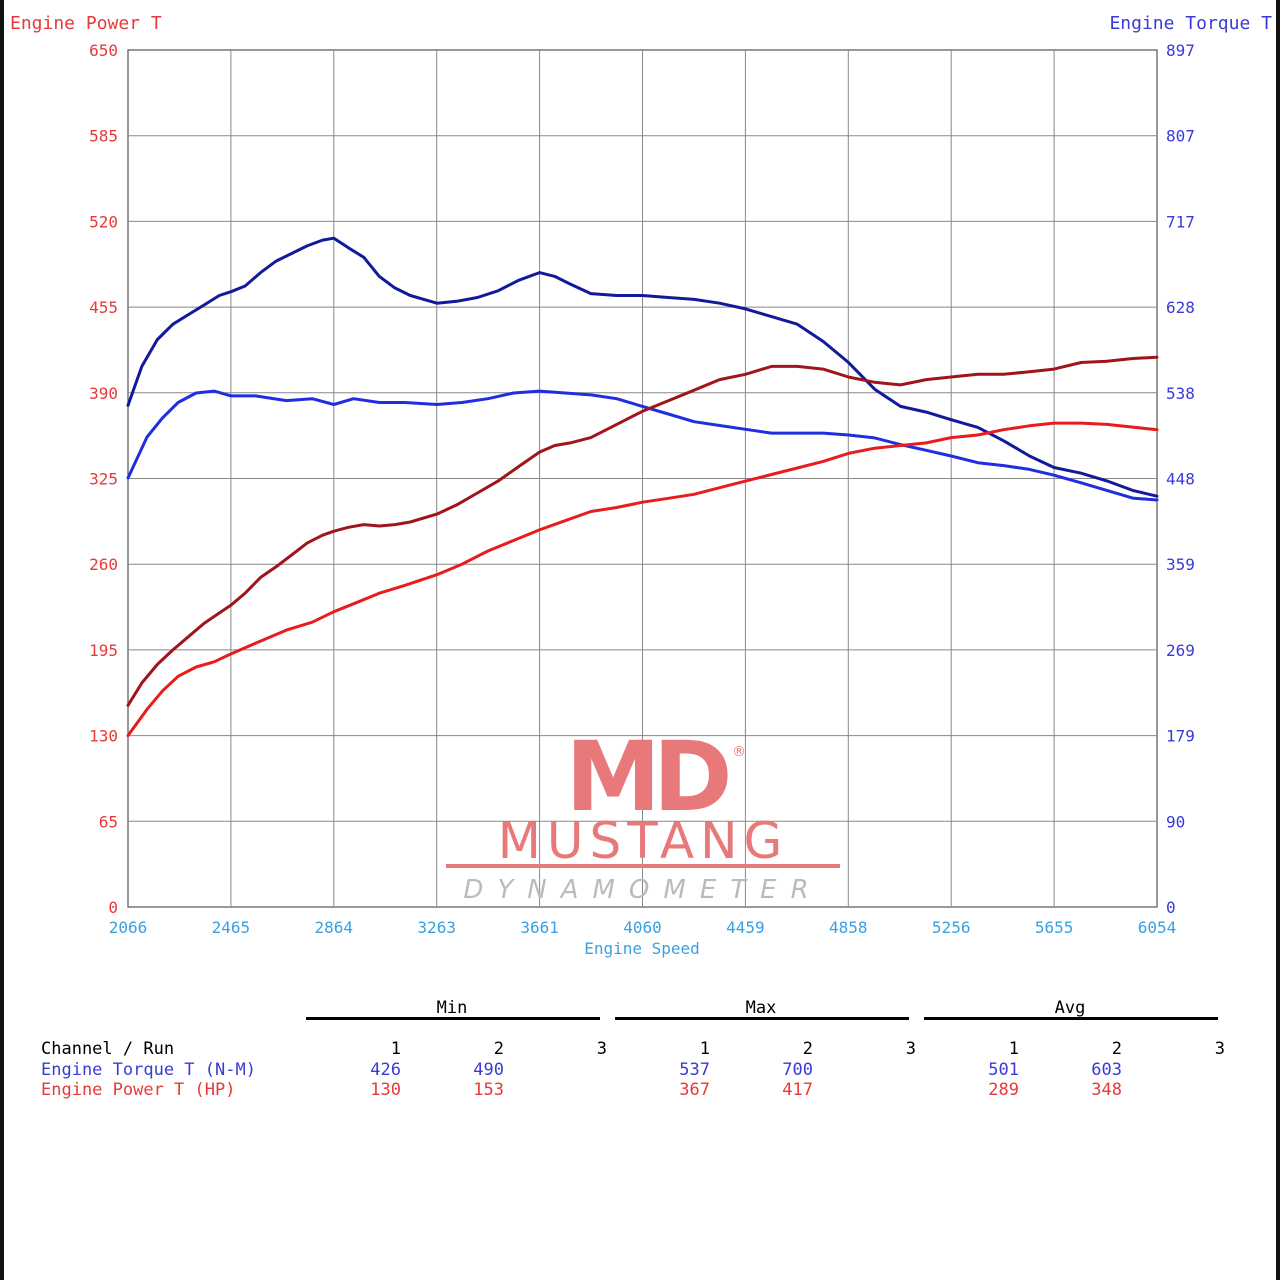  What do you see at coordinates (1175, 821) in the screenshot?
I see `y-right-tick-label: 90` at bounding box center [1175, 821].